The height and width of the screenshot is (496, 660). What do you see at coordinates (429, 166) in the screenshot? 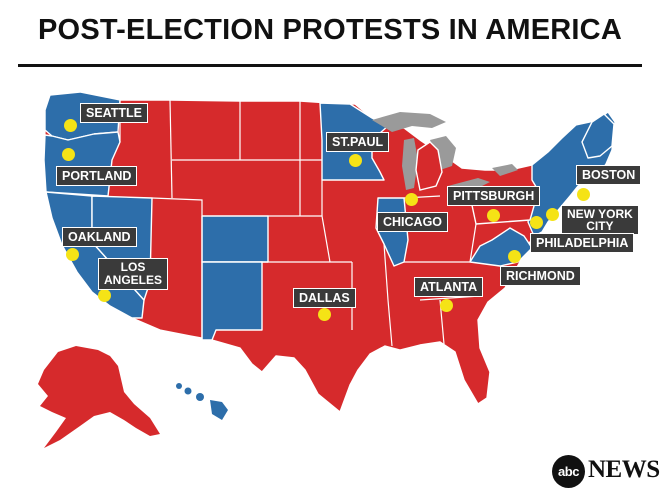
I see `michigan-state` at bounding box center [429, 166].